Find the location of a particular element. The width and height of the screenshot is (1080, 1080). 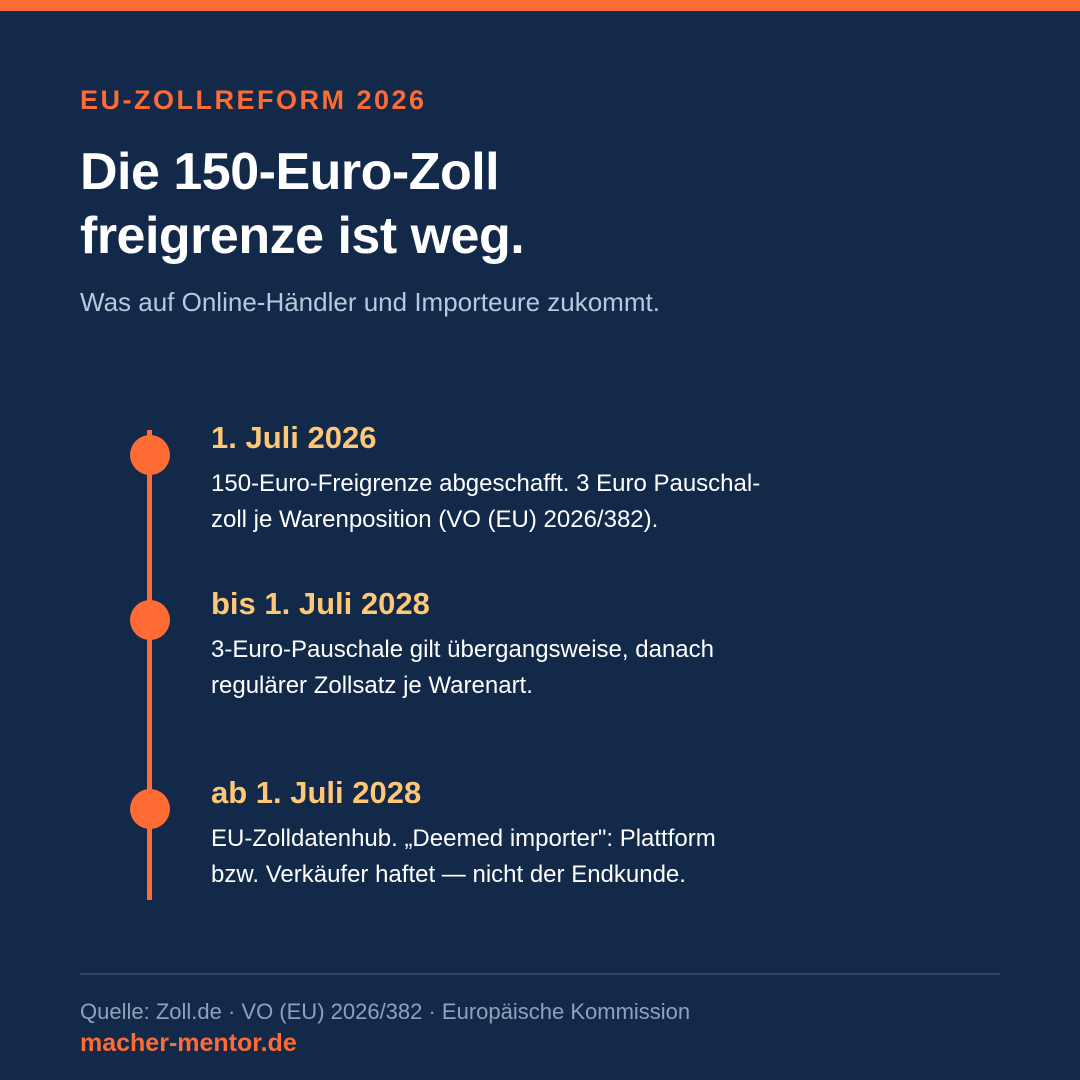

brand-link: macher-mentor.de is located at coordinates (188, 1043).